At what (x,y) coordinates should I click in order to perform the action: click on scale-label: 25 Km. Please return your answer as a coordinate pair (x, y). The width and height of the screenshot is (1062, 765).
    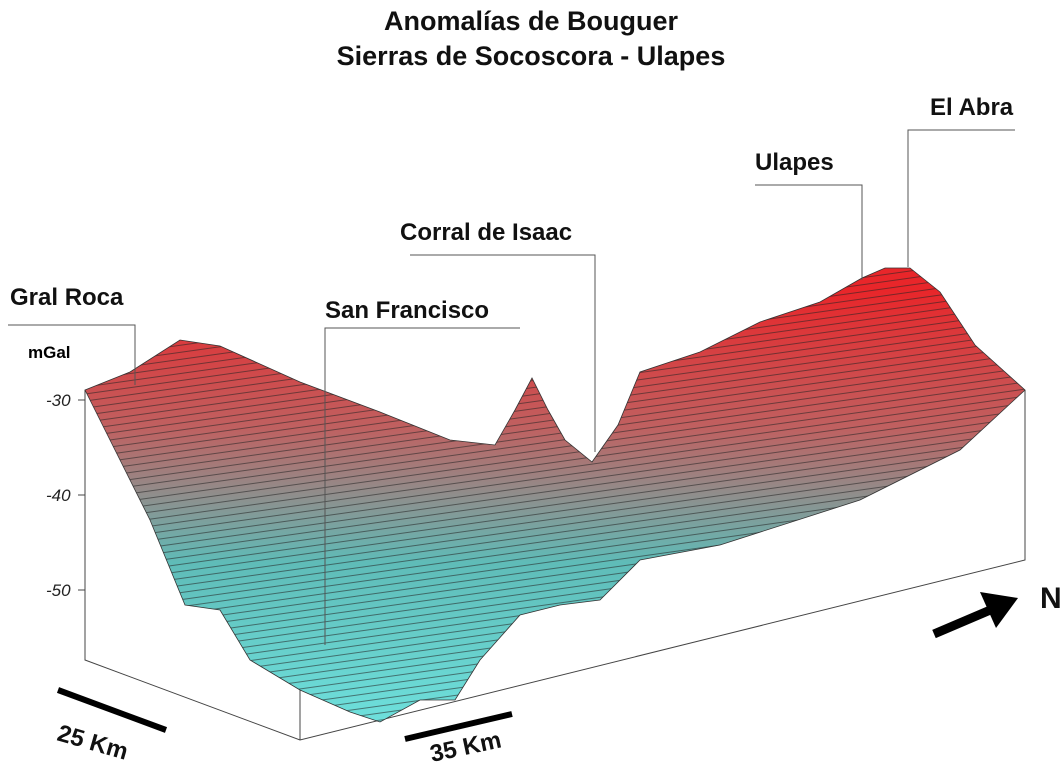
    Looking at the image, I should click on (92, 742).